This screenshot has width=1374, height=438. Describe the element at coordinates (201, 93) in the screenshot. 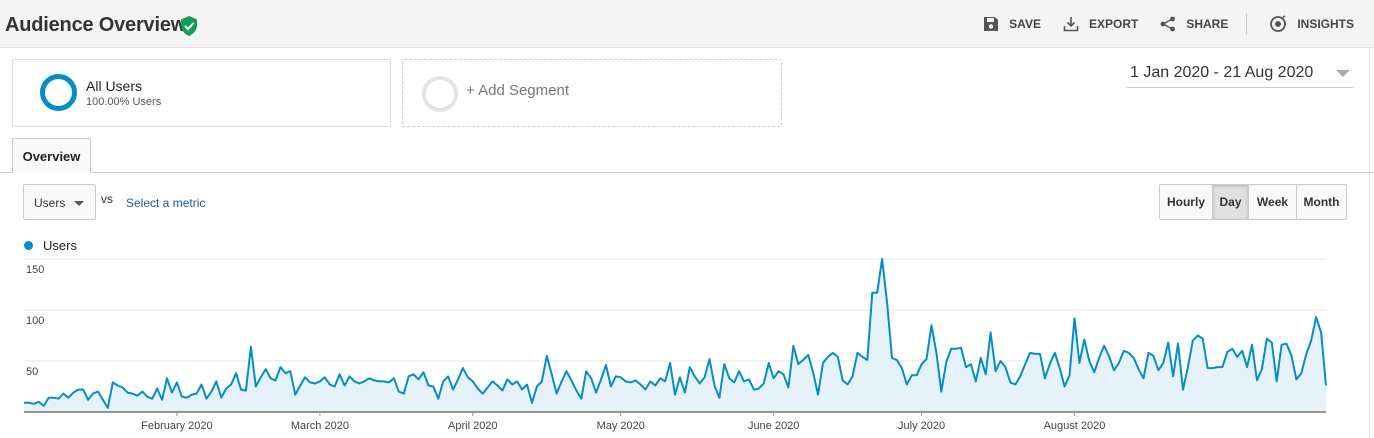

I see `segment-all-users: All Users 100.00% Users` at that location.